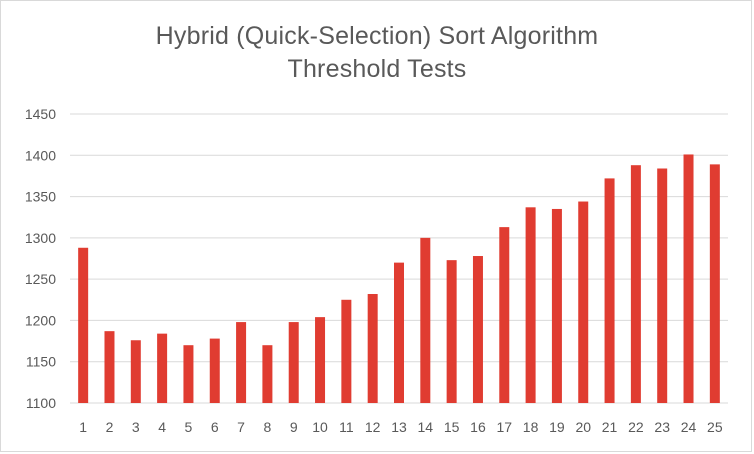 This screenshot has width=754, height=454. Describe the element at coordinates (531, 427) in the screenshot. I see `x-tick-label: 18` at that location.